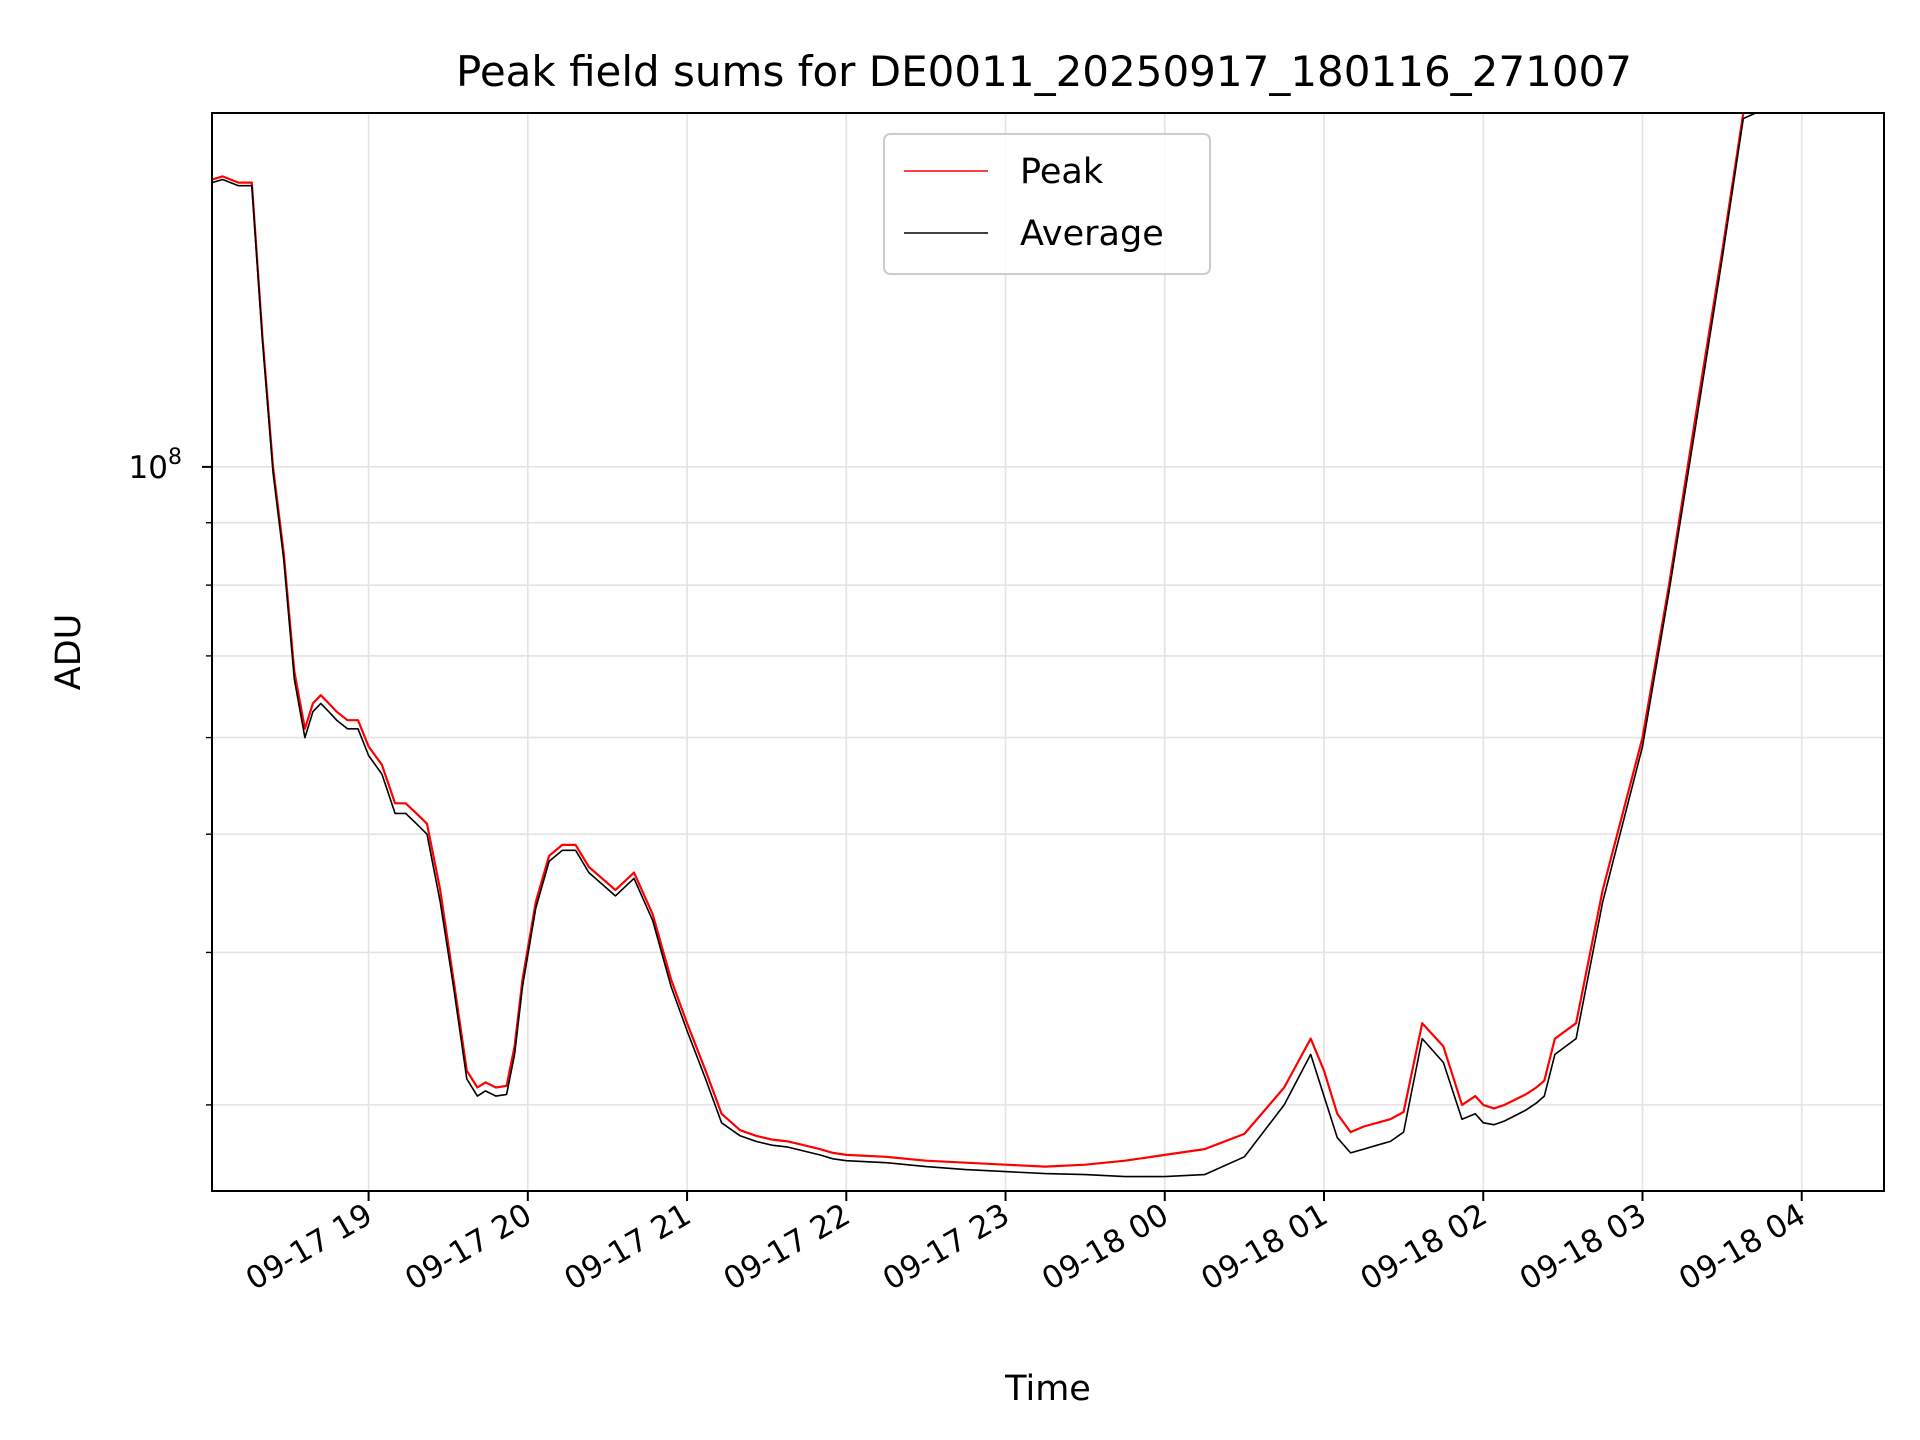 Image resolution: width=1920 pixels, height=1440 pixels. Describe the element at coordinates (175, 457) in the screenshot. I see `y-tick-label-exponent: 8` at that location.